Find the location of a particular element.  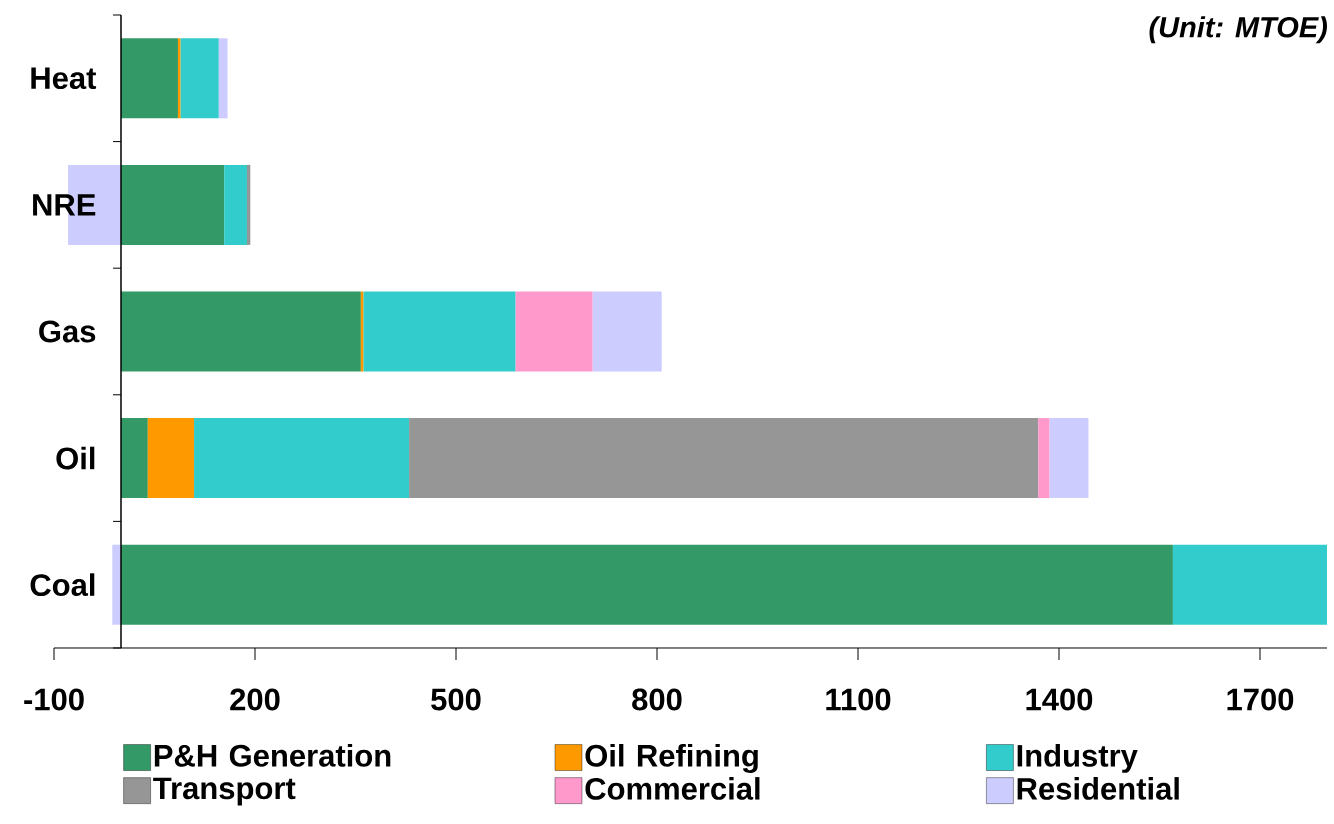

x-tick-label: 200 is located at coordinates (255, 699).